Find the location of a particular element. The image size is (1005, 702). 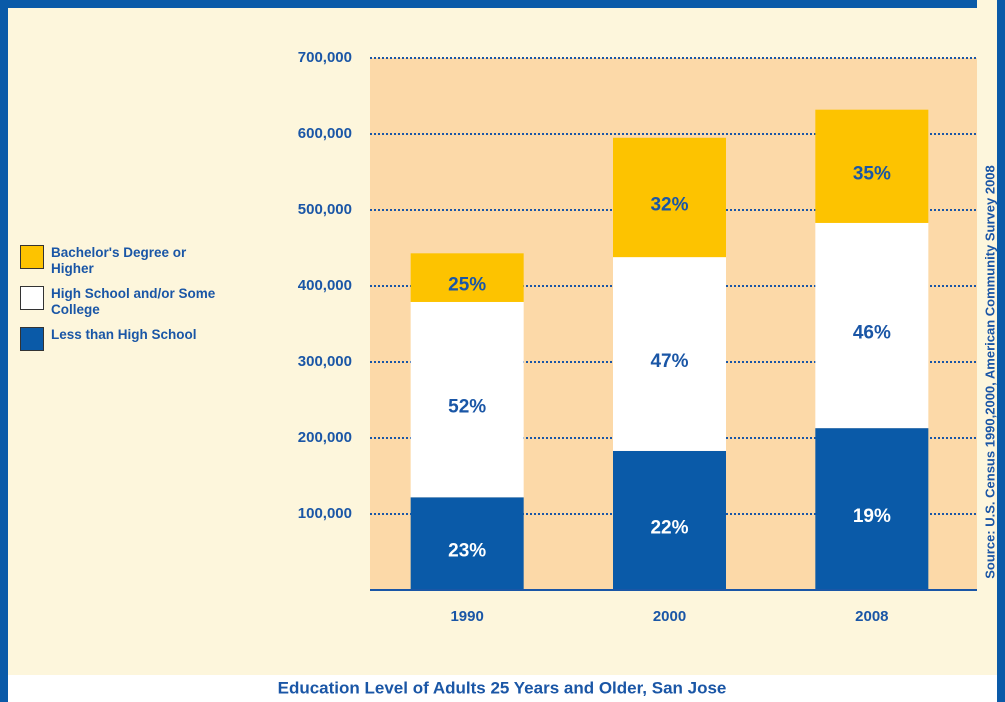

top-band is located at coordinates (502, 4).